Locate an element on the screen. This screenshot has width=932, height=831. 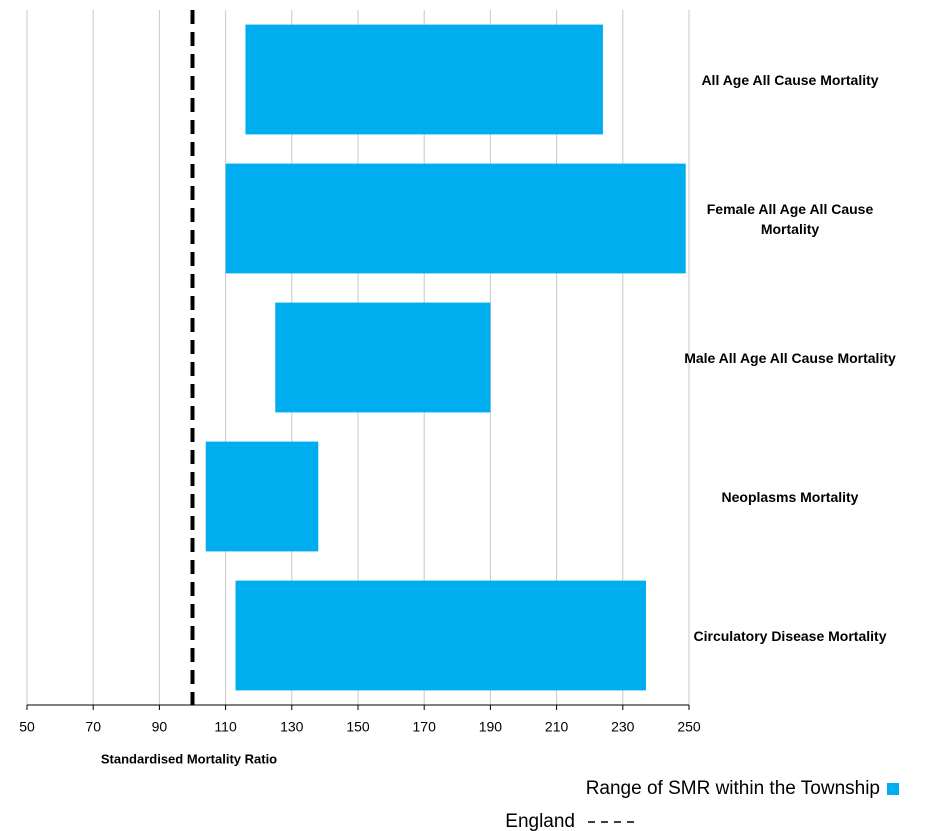
x-tick-label: 190 is located at coordinates (491, 727).